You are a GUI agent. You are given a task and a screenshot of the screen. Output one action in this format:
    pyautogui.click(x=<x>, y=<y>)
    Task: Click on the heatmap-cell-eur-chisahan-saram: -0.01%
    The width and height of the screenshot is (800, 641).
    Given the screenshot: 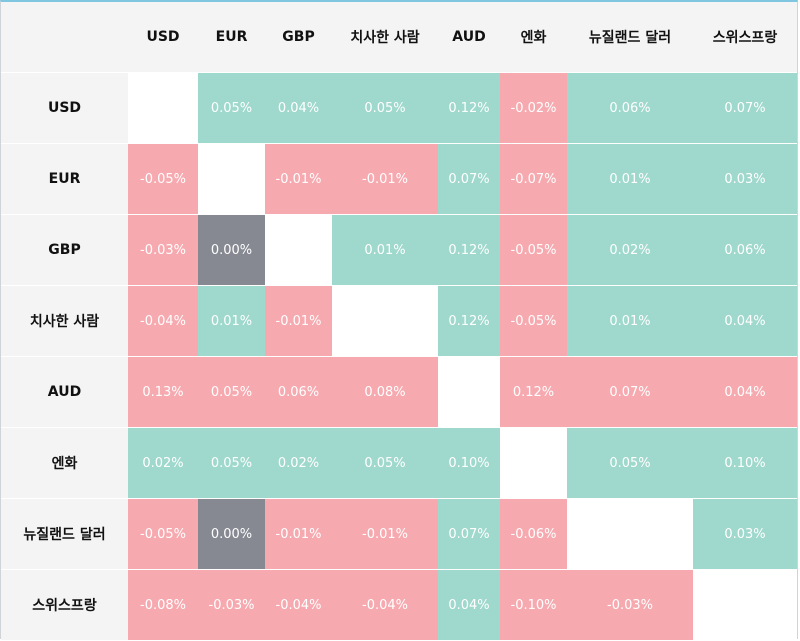 What is the action you would take?
    pyautogui.click(x=385, y=179)
    